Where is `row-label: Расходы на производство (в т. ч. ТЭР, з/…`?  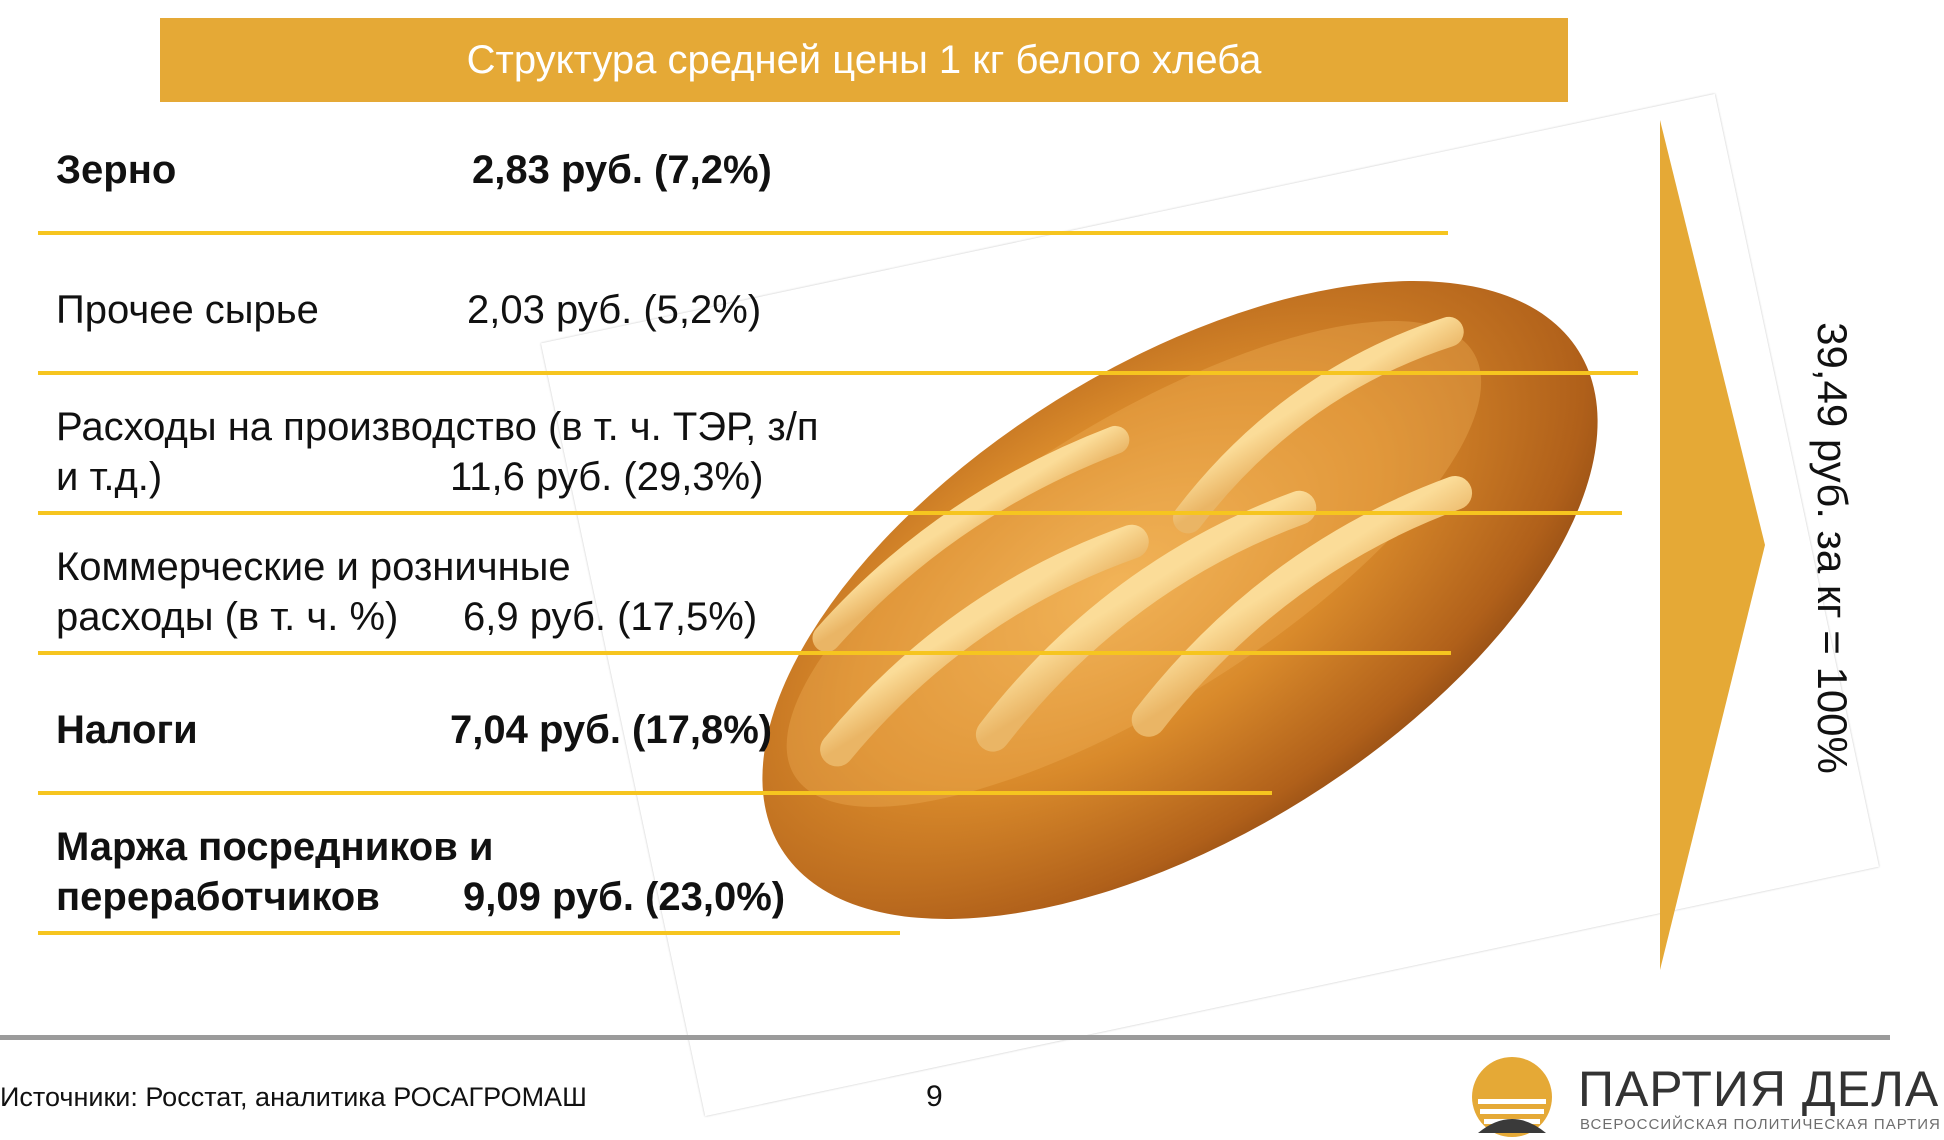 row-label: Расходы на производство (в т. ч. ТЭР, з/… is located at coordinates (437, 452).